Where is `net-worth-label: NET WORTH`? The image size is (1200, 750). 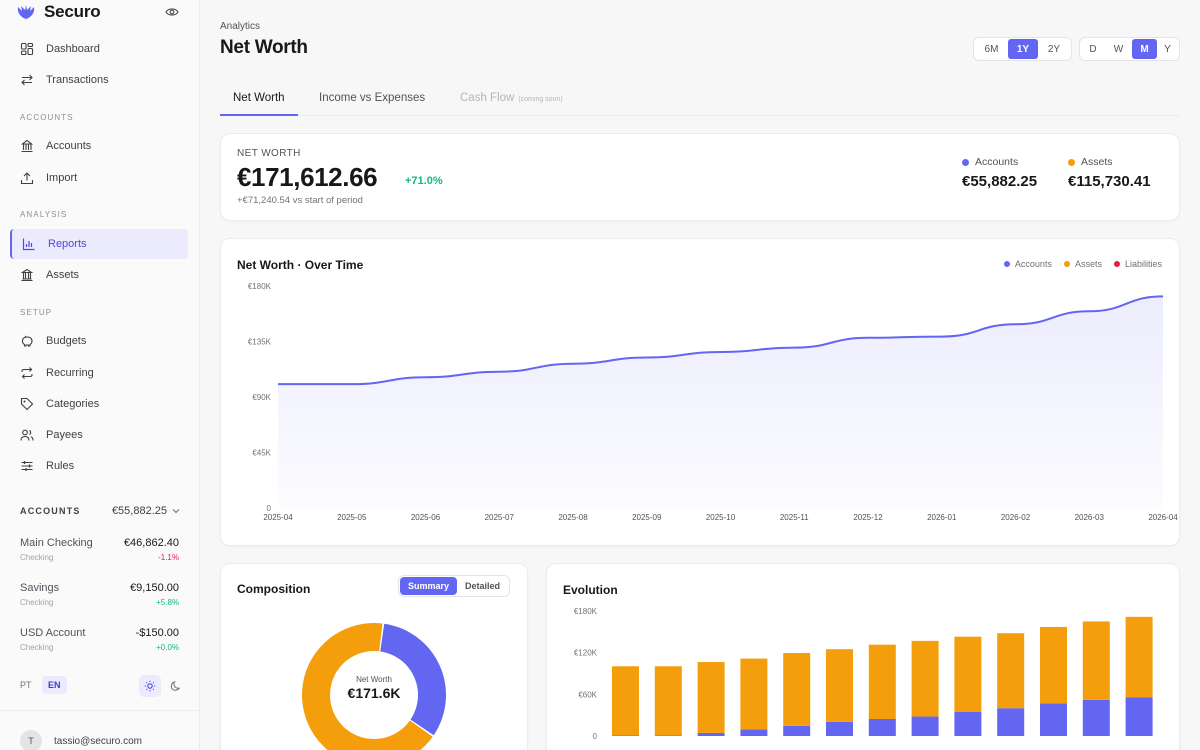 net-worth-label: NET WORTH is located at coordinates (269, 153).